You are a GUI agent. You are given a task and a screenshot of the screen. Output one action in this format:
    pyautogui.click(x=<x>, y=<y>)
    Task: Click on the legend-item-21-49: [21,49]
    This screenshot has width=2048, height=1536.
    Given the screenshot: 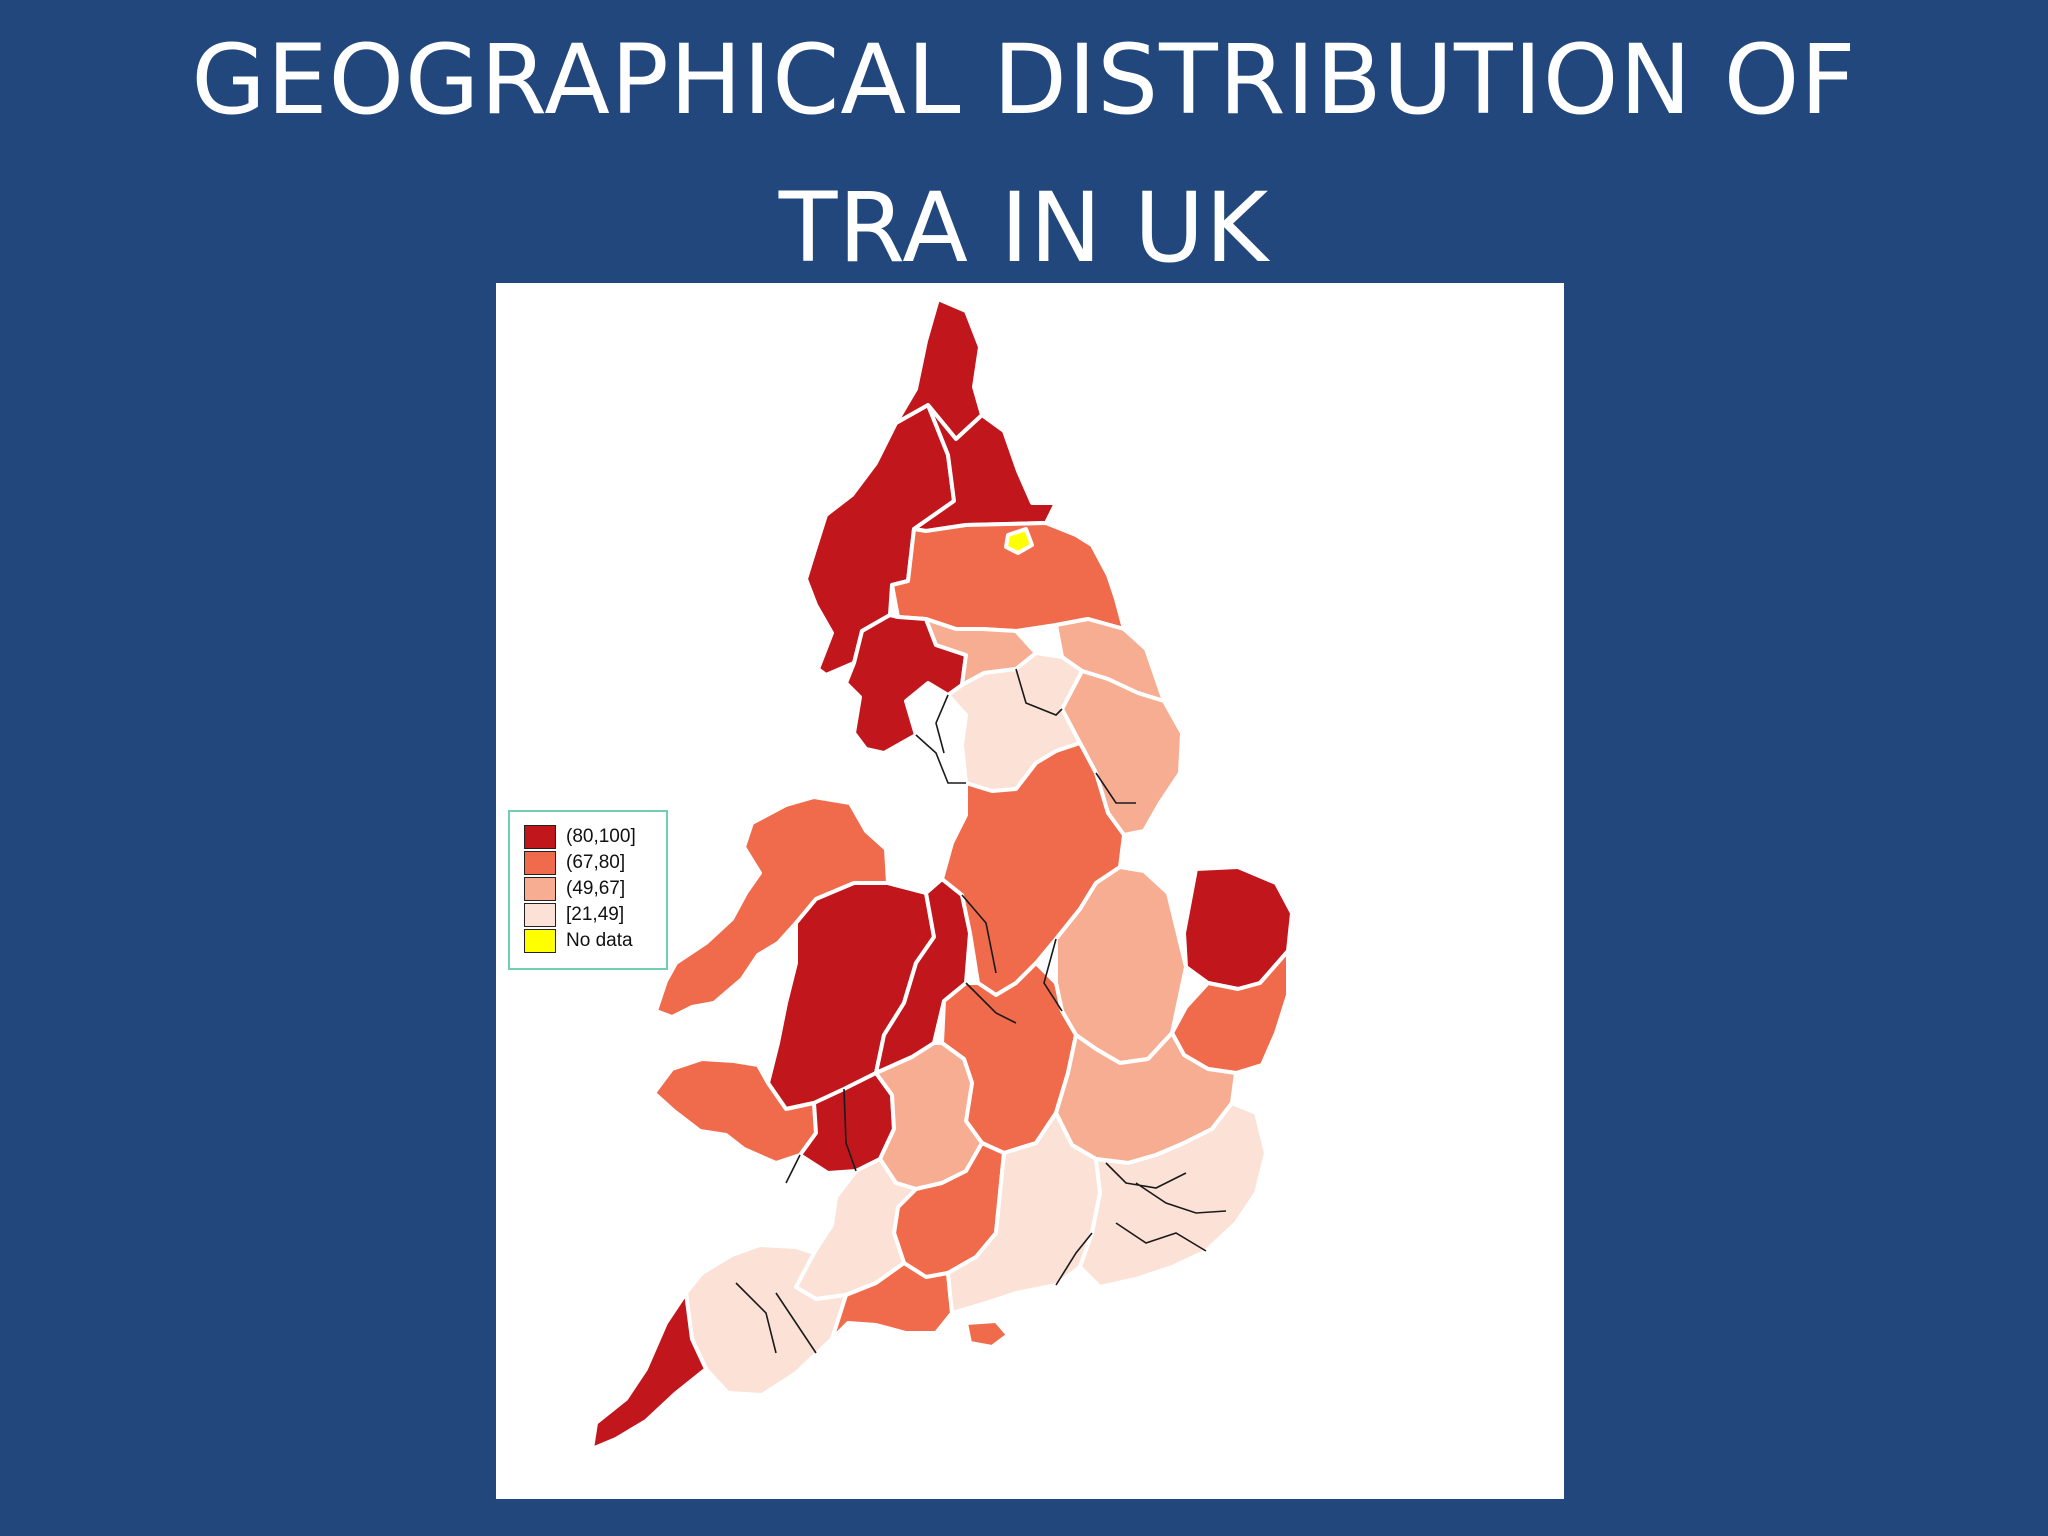 What is the action you would take?
    pyautogui.click(x=595, y=915)
    